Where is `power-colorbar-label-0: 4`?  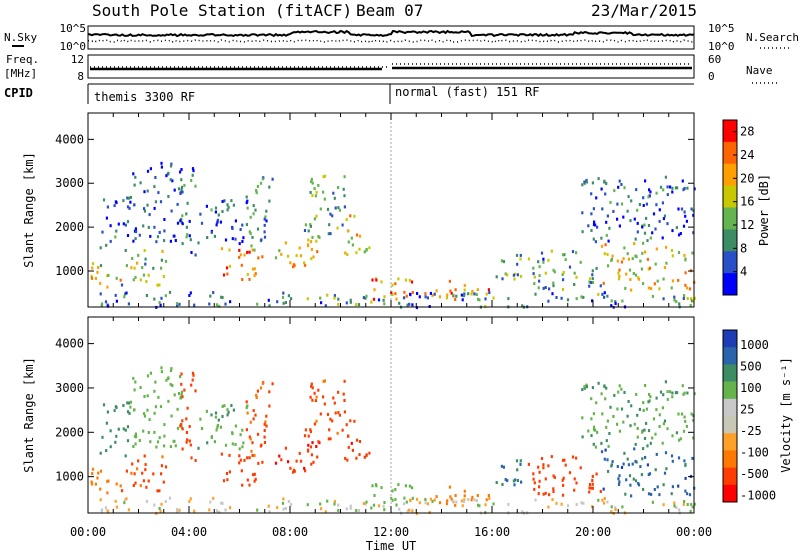 power-colorbar-label-0: 4 is located at coordinates (743, 272).